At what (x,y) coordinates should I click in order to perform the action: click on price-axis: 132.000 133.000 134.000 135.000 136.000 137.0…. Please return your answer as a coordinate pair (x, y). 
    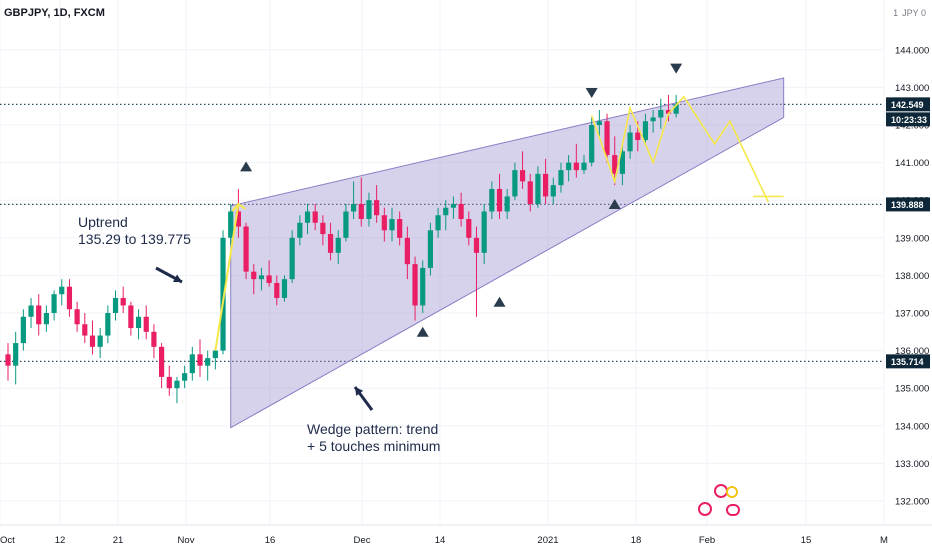
    Looking at the image, I should click on (908, 276).